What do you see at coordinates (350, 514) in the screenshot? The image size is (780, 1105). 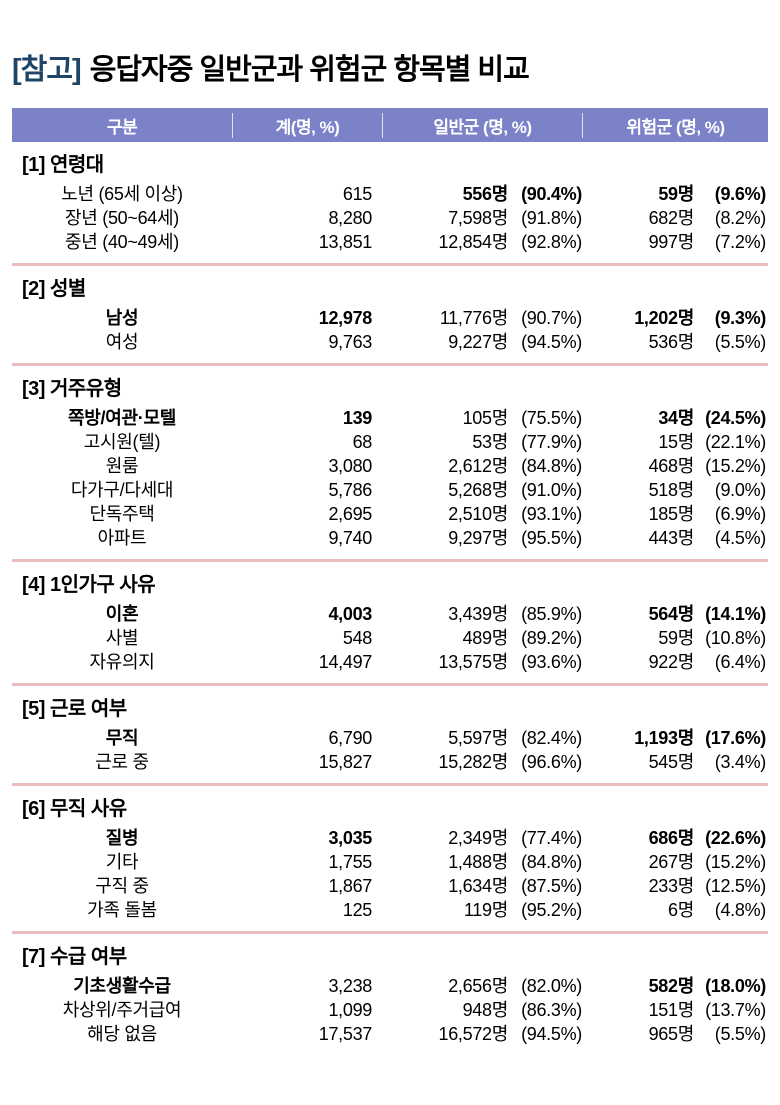 I see `total-cell: 2,695` at bounding box center [350, 514].